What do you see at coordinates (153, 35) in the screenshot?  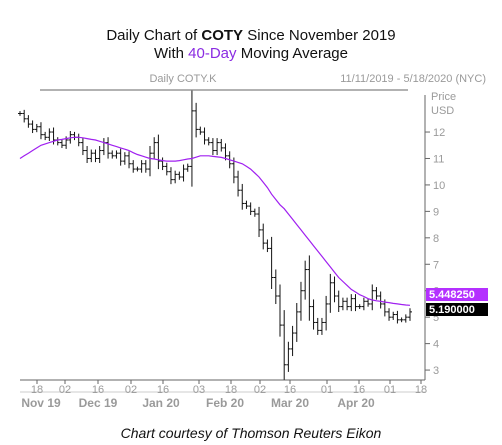 I see `title-prefix: Daily Chart of` at bounding box center [153, 35].